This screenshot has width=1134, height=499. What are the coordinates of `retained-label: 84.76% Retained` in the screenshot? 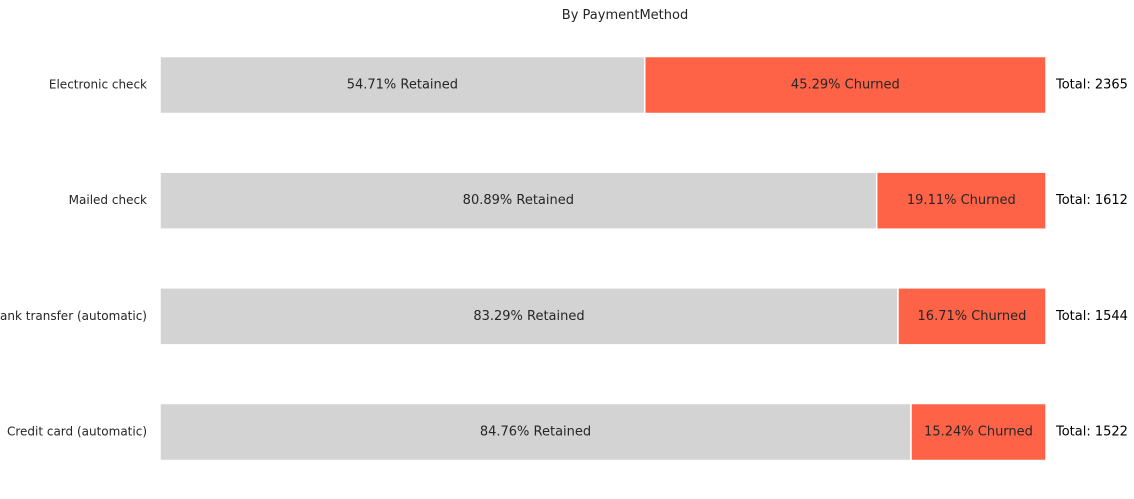 It's located at (535, 432).